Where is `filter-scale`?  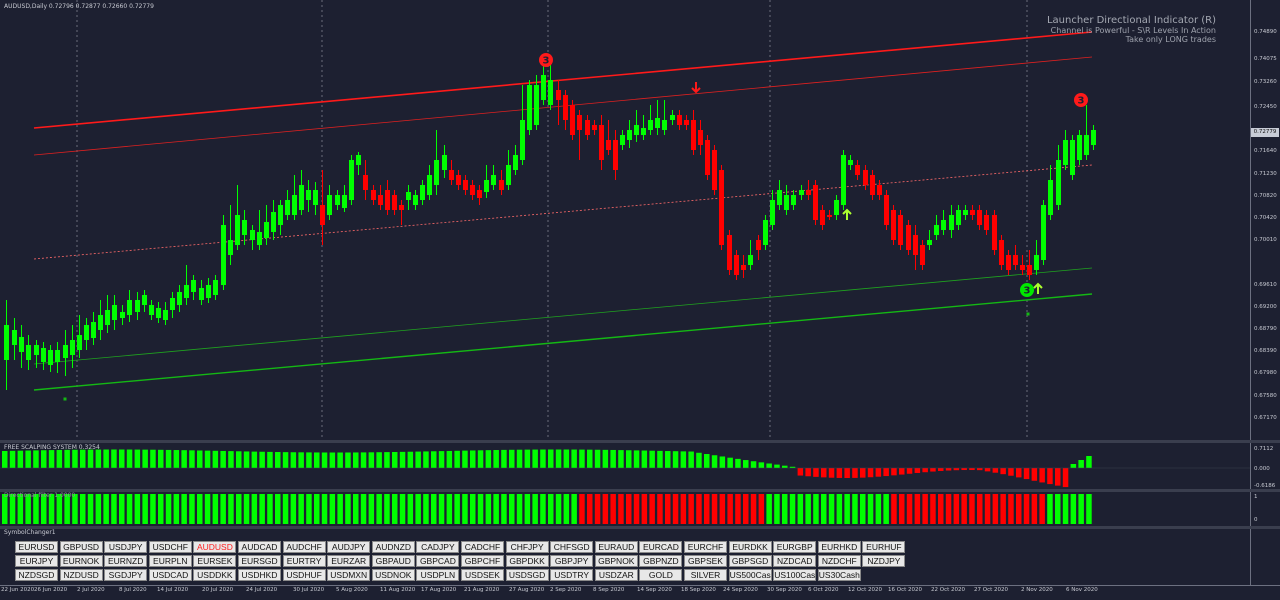 filter-scale is located at coordinates (1265, 509).